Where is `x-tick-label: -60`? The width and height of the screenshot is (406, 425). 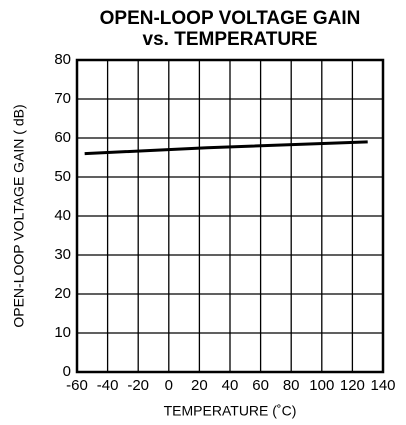
x-tick-label: -60 is located at coordinates (77, 385).